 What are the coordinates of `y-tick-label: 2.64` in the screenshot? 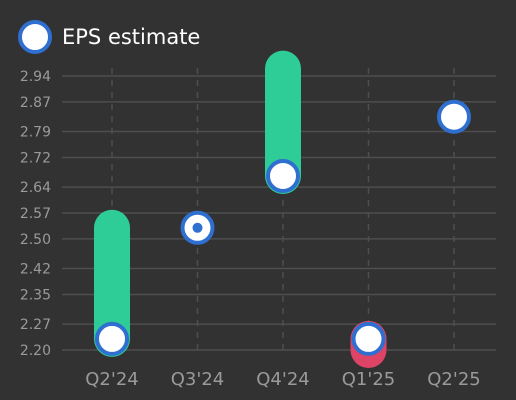 It's located at (35, 188).